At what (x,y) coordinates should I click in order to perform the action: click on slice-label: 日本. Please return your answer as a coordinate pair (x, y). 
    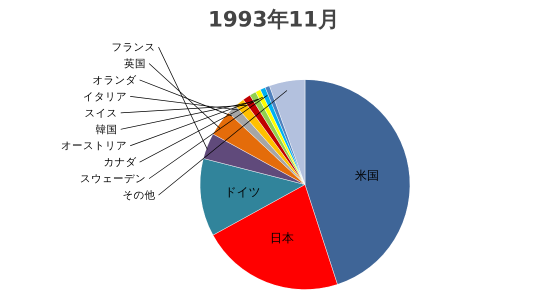
    Looking at the image, I should click on (282, 237).